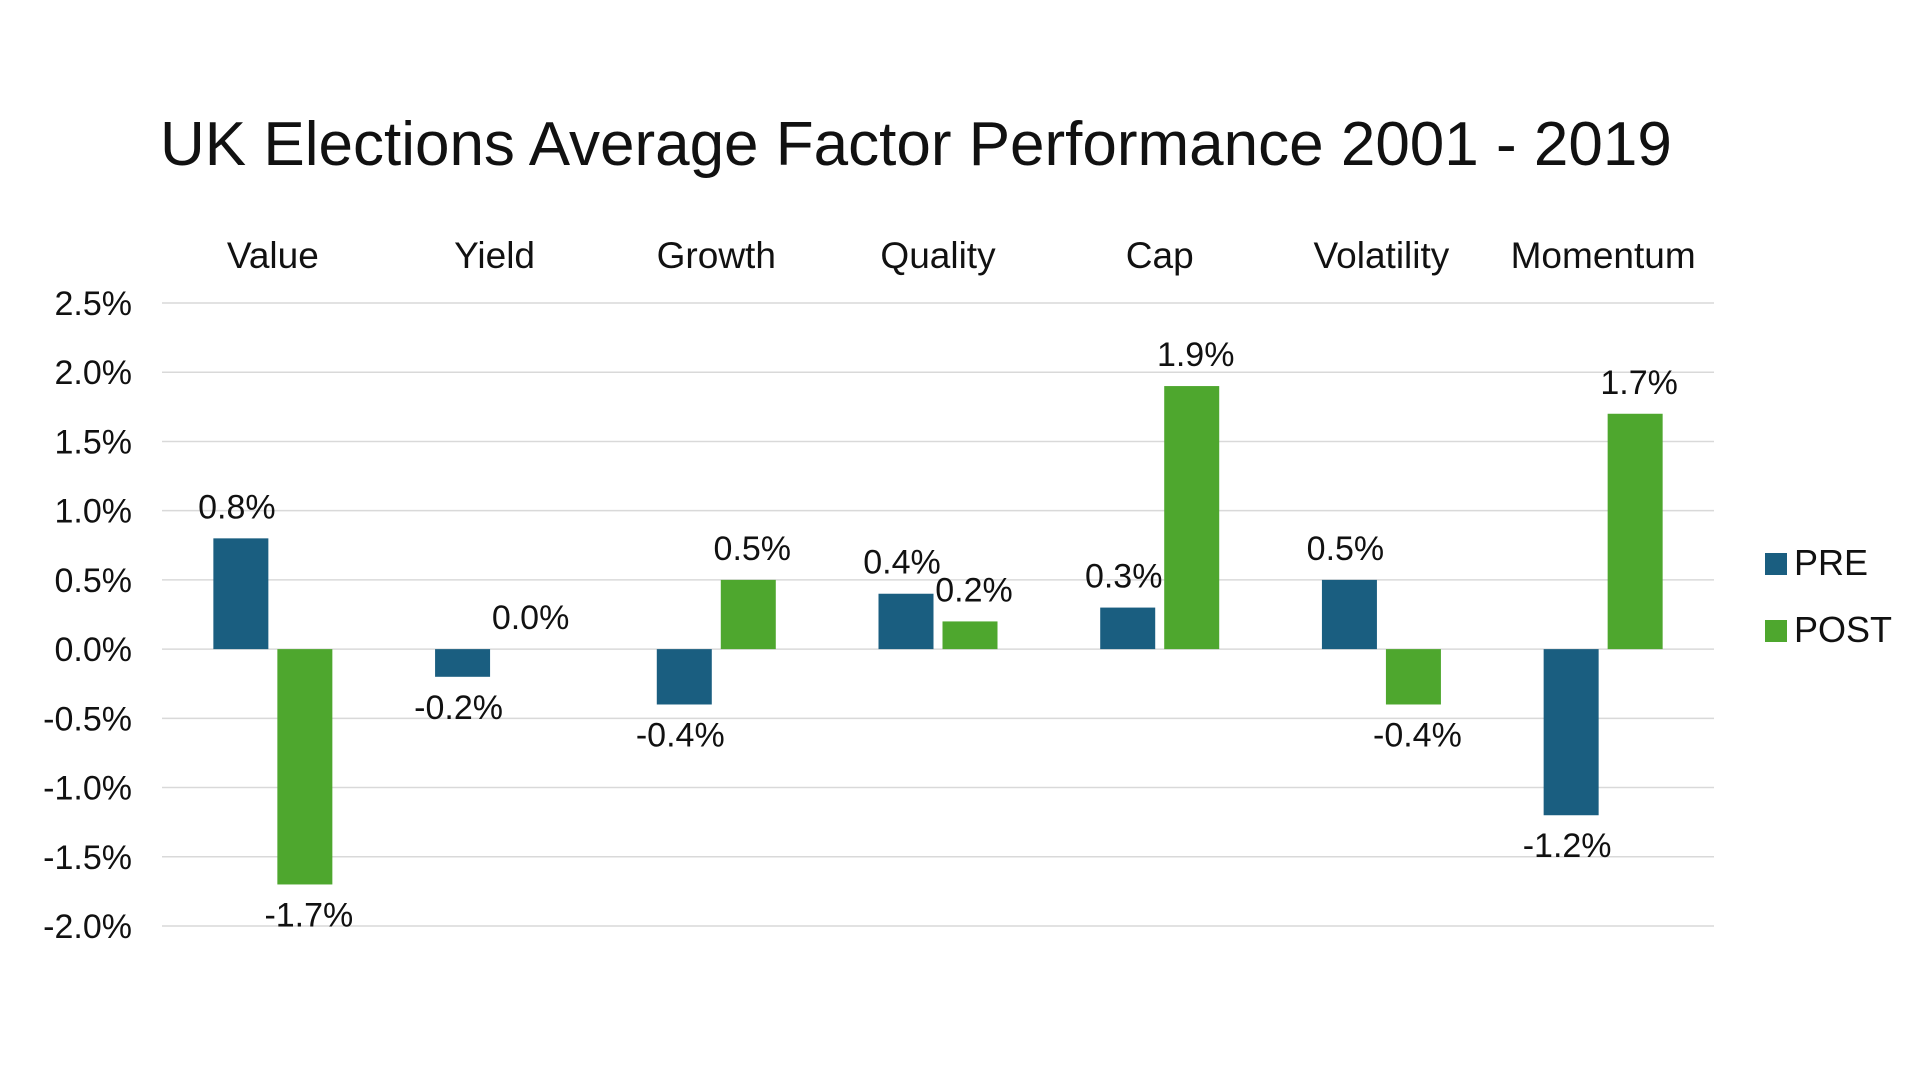  I want to click on data-label: 0.2%, so click(974, 590).